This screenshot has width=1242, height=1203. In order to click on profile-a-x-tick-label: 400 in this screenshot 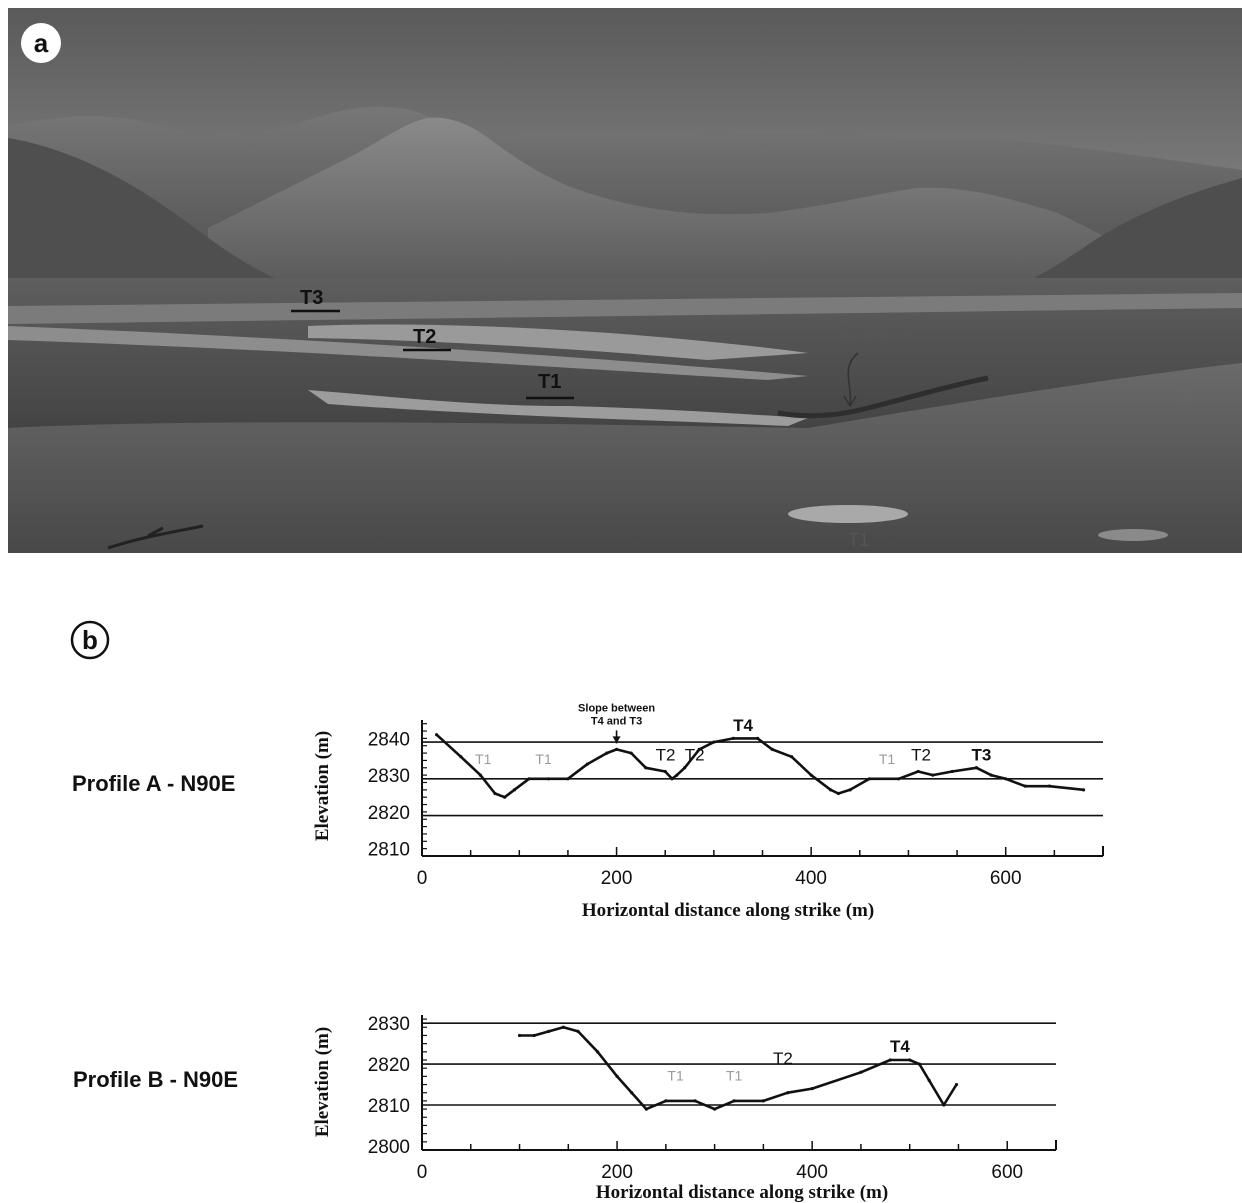, I will do `click(811, 878)`.